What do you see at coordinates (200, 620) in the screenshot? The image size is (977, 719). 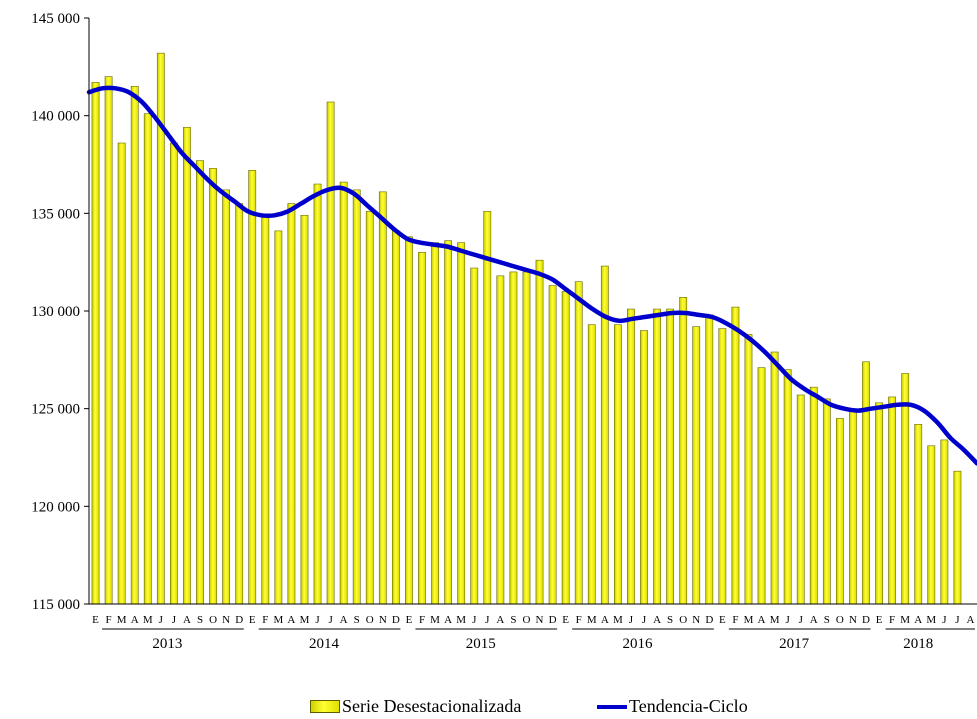 I see `x-tick-label: S` at bounding box center [200, 620].